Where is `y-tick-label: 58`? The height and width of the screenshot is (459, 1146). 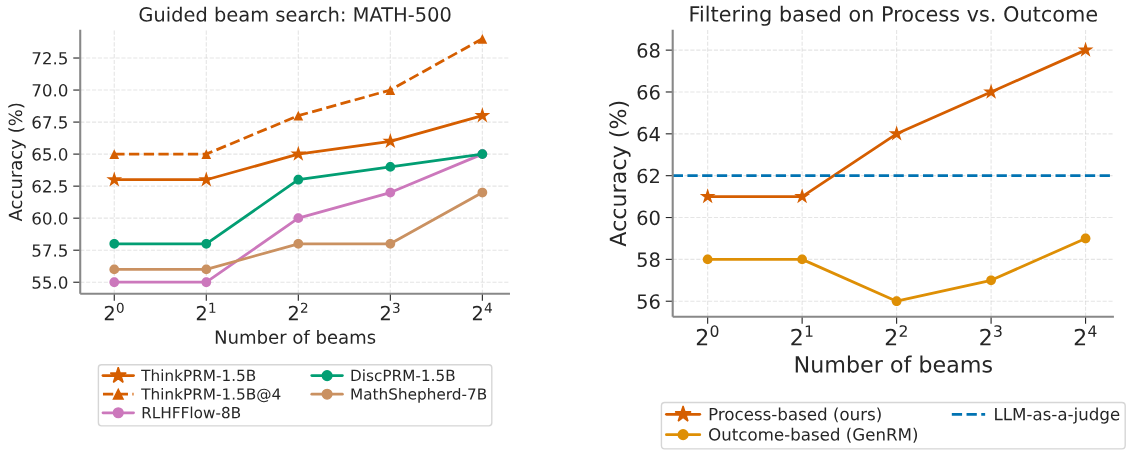 y-tick-label: 58 is located at coordinates (648, 260).